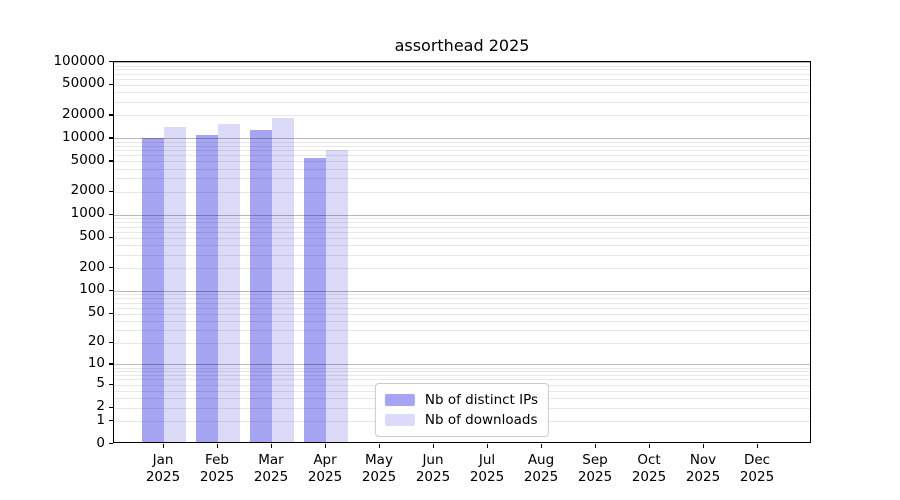 This screenshot has width=900, height=500. What do you see at coordinates (83, 83) in the screenshot?
I see `y-tick-label: 50000` at bounding box center [83, 83].